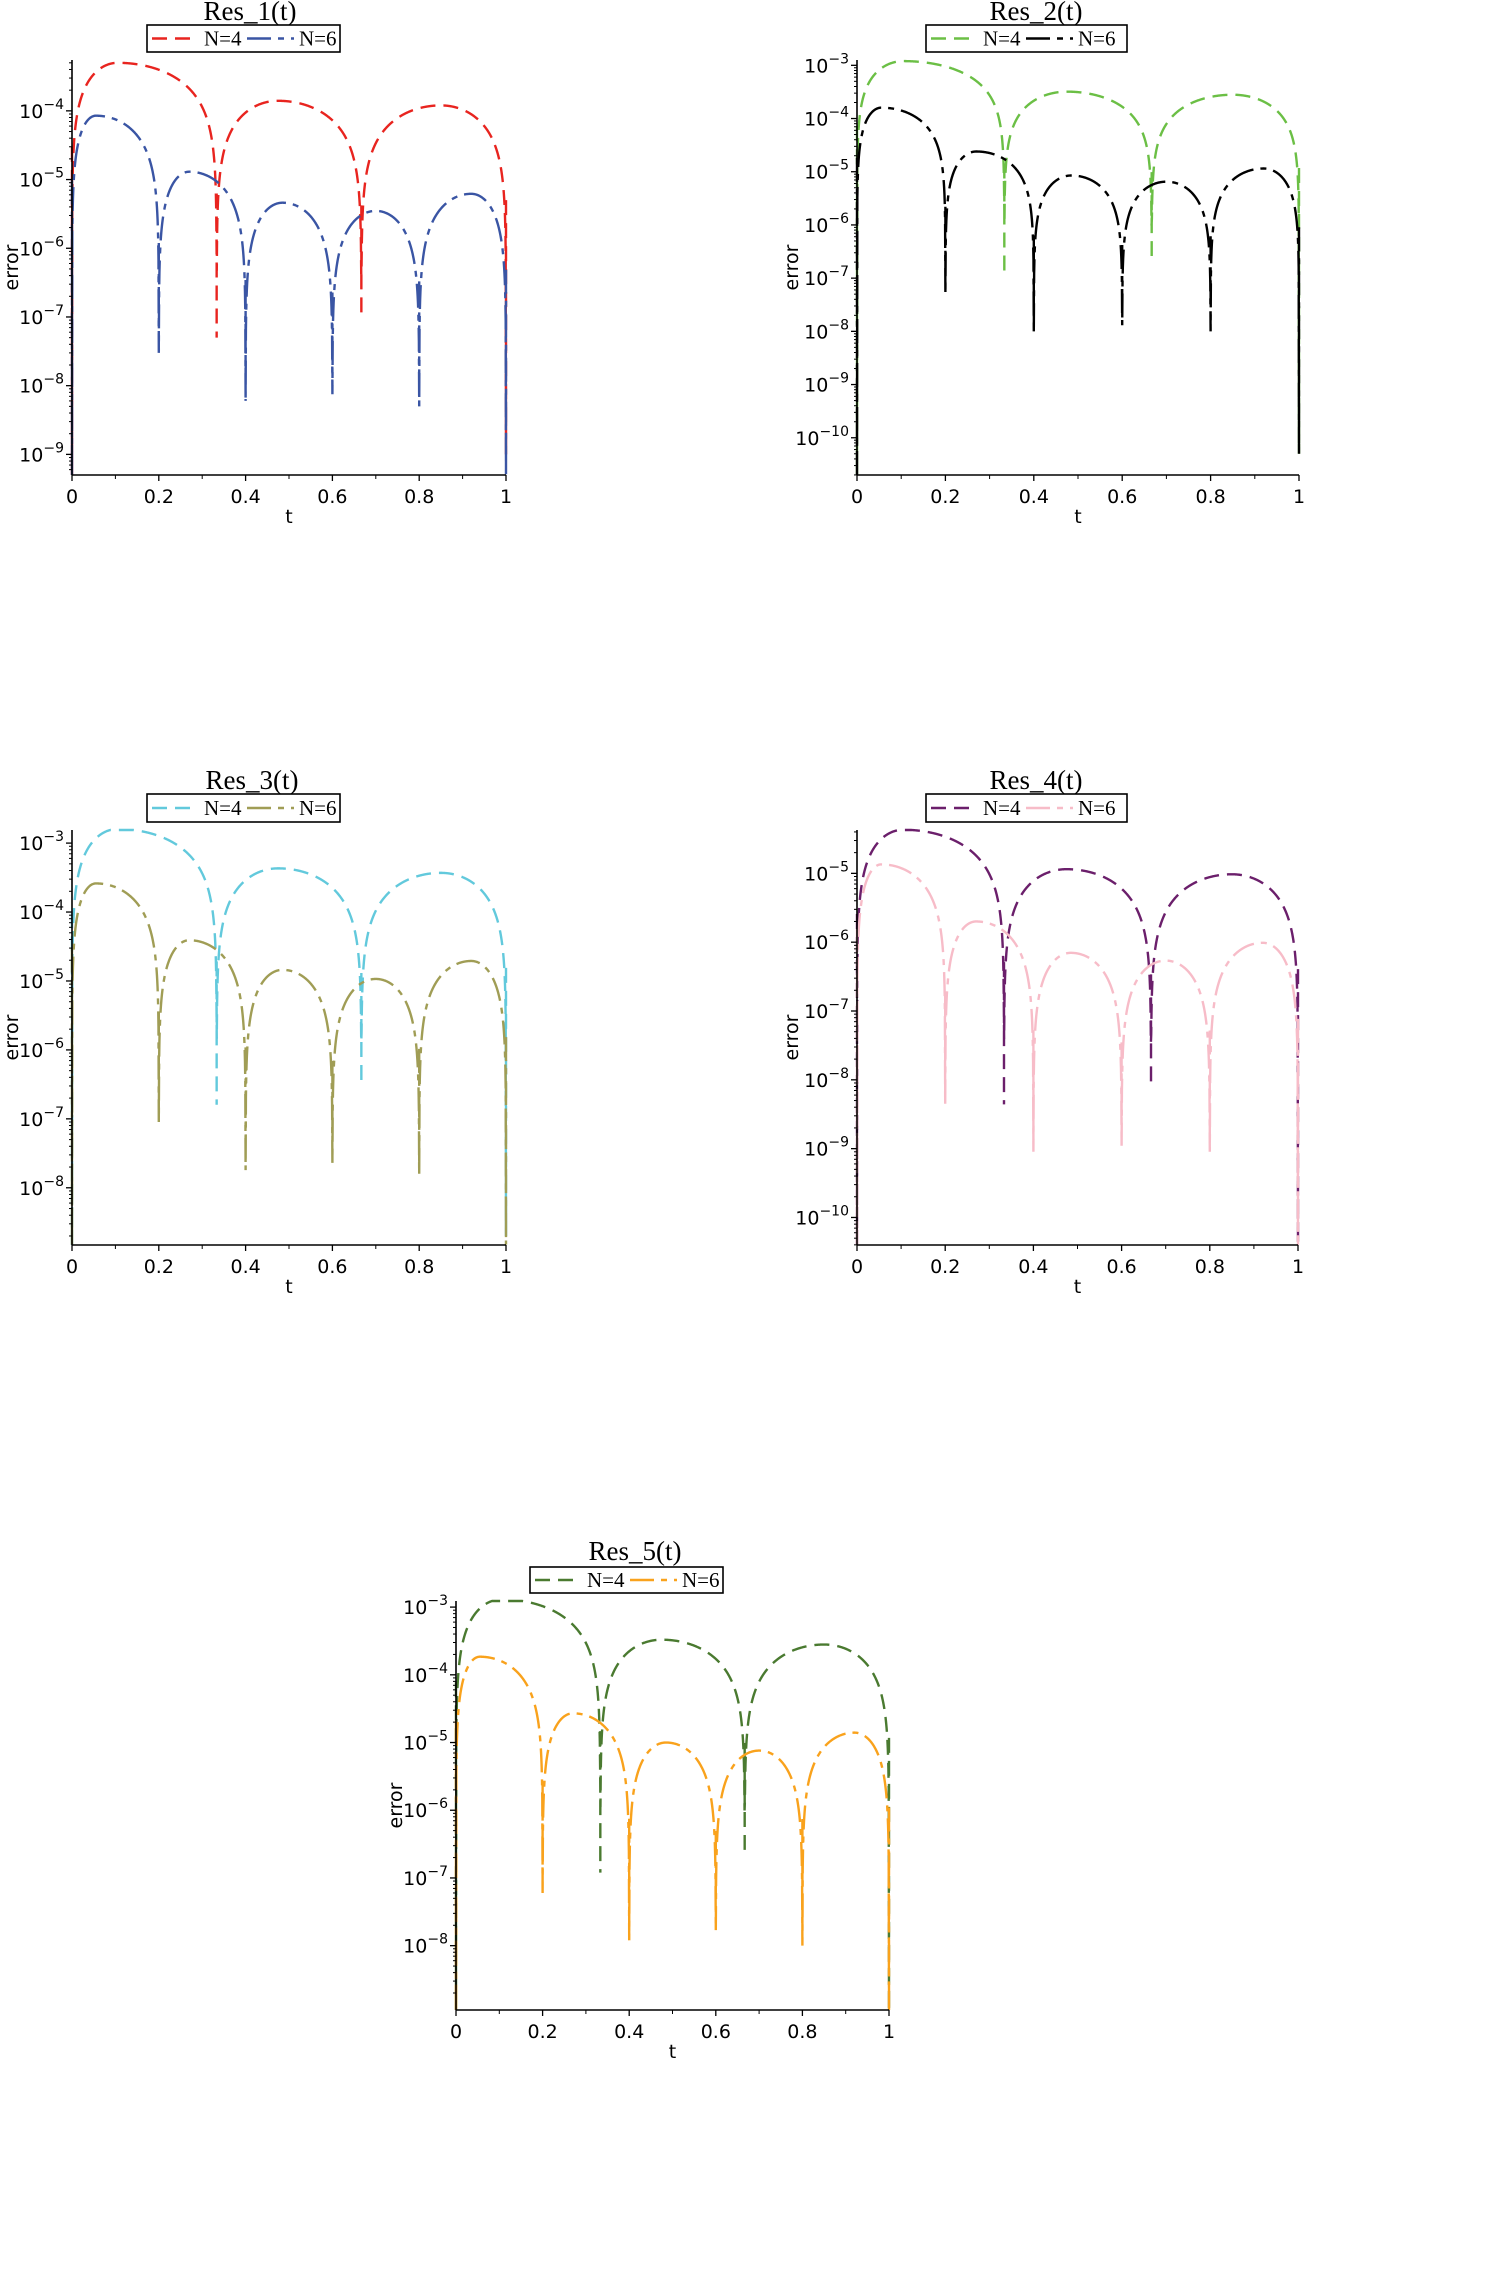 The height and width of the screenshot is (2283, 1500). I want to click on chart-title: Res_2(t), so click(1036, 13).